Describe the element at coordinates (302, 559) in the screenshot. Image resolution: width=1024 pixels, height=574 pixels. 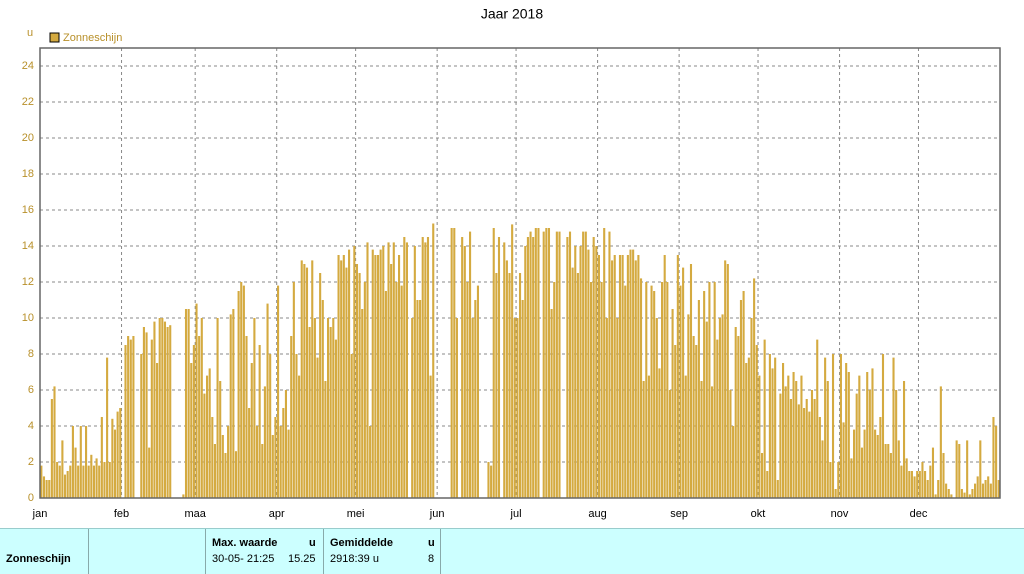
I see `cell: 15.25` at that location.